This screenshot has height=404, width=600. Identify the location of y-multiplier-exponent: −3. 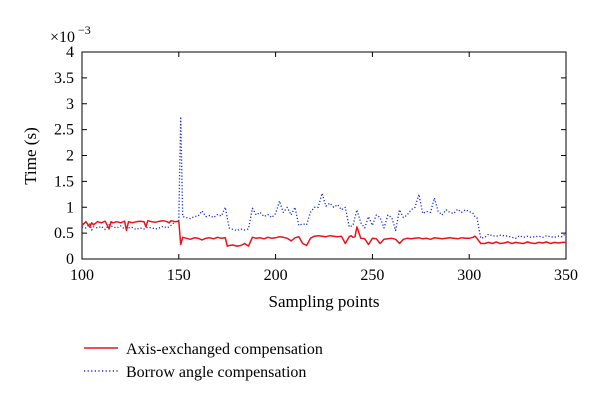
(84, 30).